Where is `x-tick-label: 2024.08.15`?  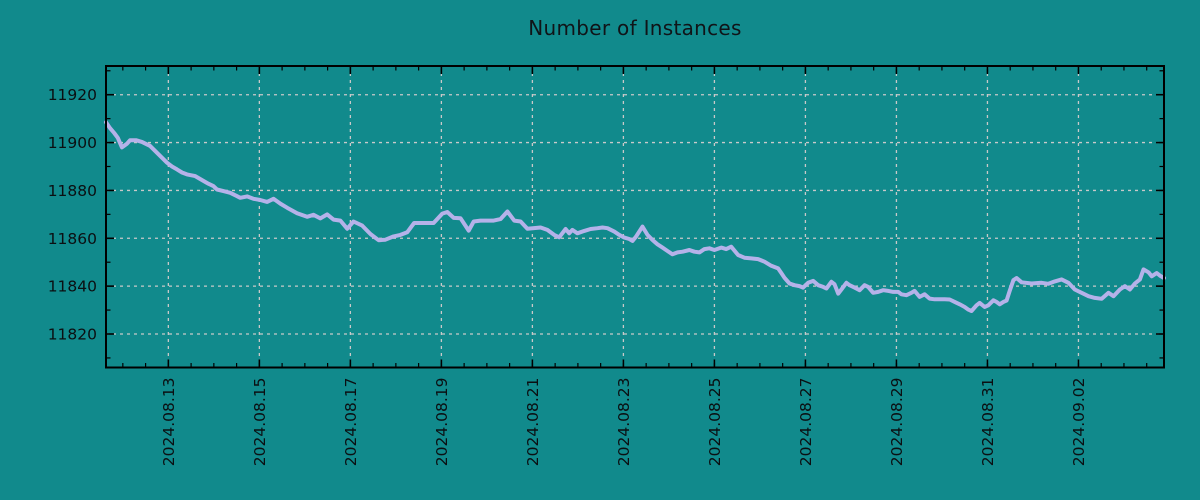
x-tick-label: 2024.08.15 is located at coordinates (260, 422).